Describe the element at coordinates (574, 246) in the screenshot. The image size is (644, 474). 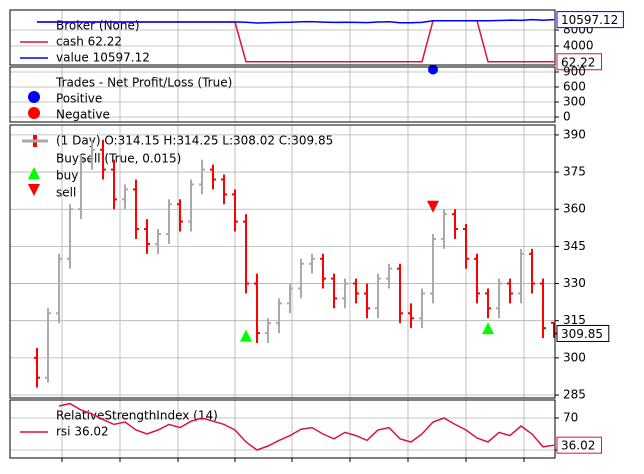
I see `y-tick-label: 345` at that location.